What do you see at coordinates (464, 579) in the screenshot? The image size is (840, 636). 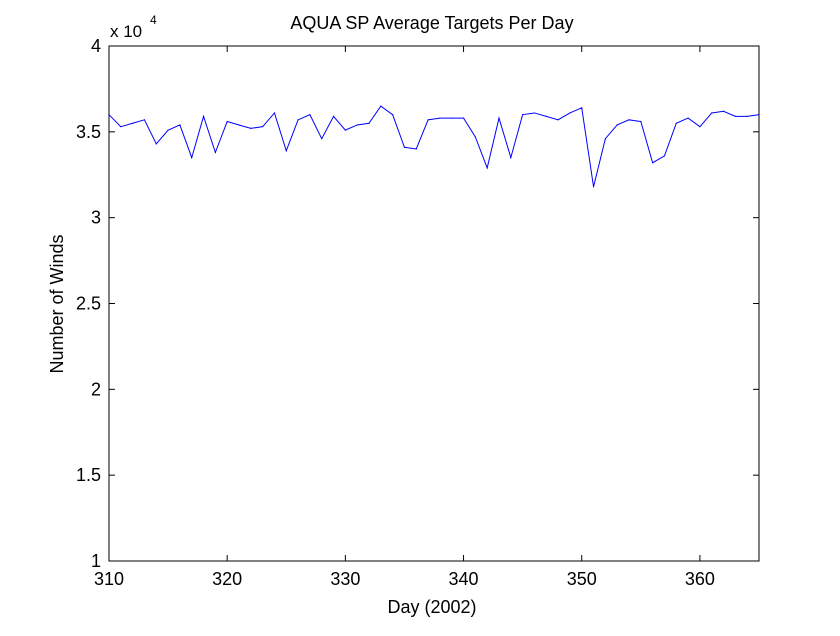 I see `x-tick-label: 340` at bounding box center [464, 579].